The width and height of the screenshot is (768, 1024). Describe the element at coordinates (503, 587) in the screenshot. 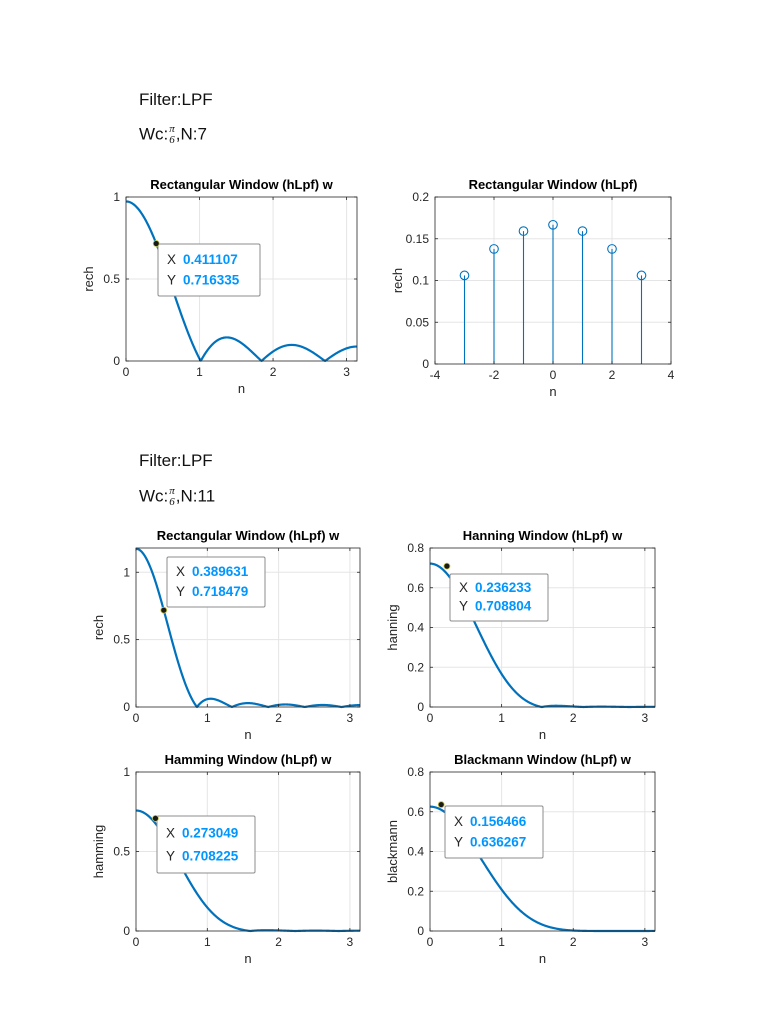

I see `datatip-x-value: 0.236233` at that location.